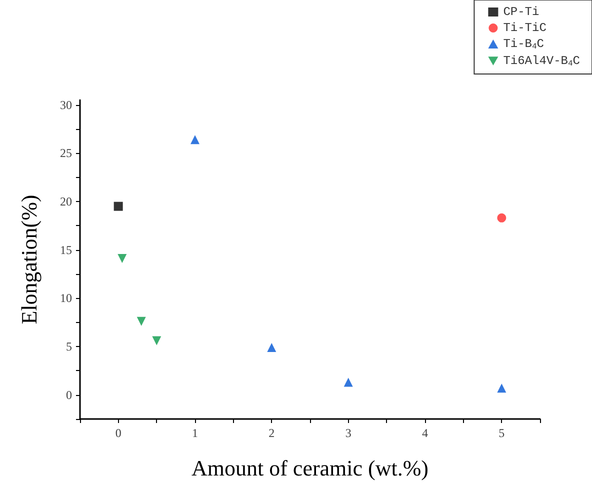  Describe the element at coordinates (69, 395) in the screenshot. I see `y-tick-label: 0` at that location.